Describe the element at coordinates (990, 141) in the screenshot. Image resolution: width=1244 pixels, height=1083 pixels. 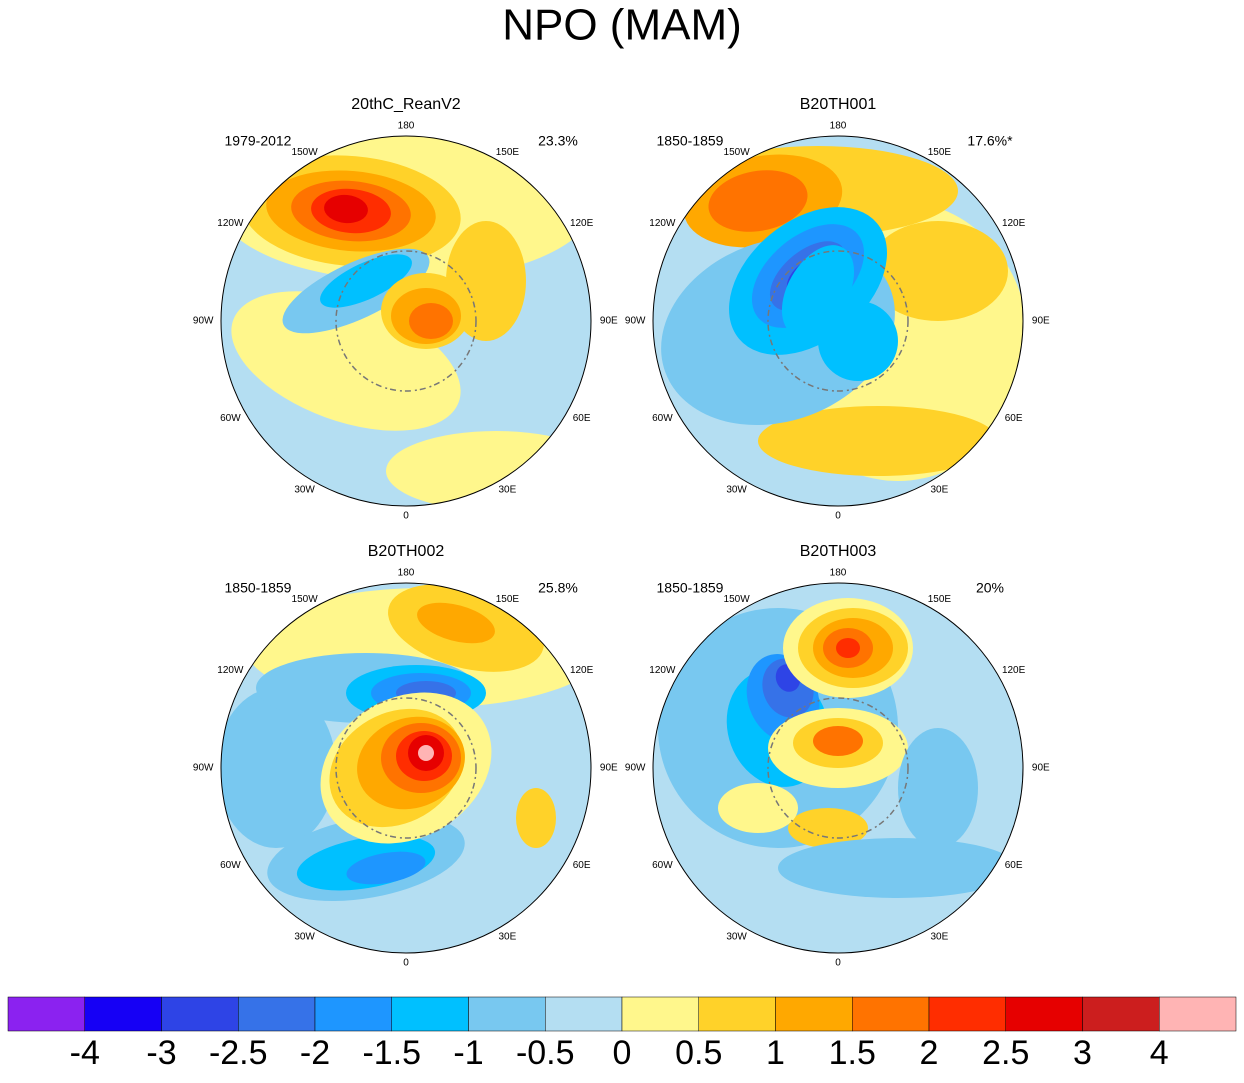
I see `panel-variance: 17.6%*` at that location.